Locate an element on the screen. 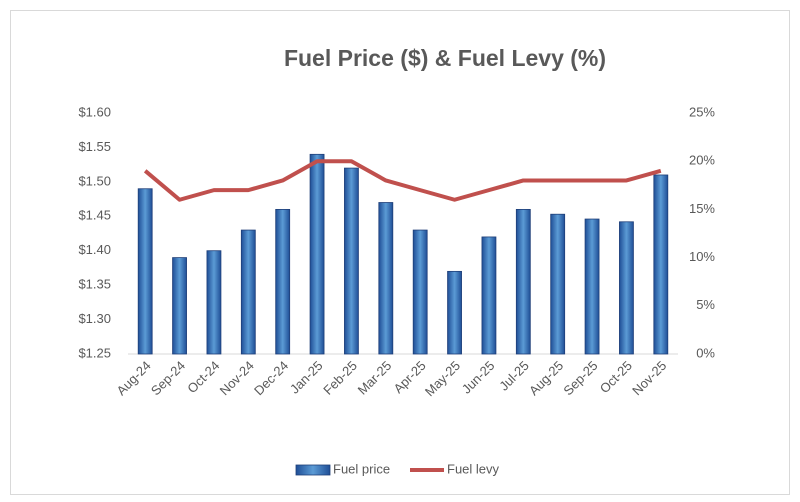  y-tick-label: $1.25 is located at coordinates (94, 352).